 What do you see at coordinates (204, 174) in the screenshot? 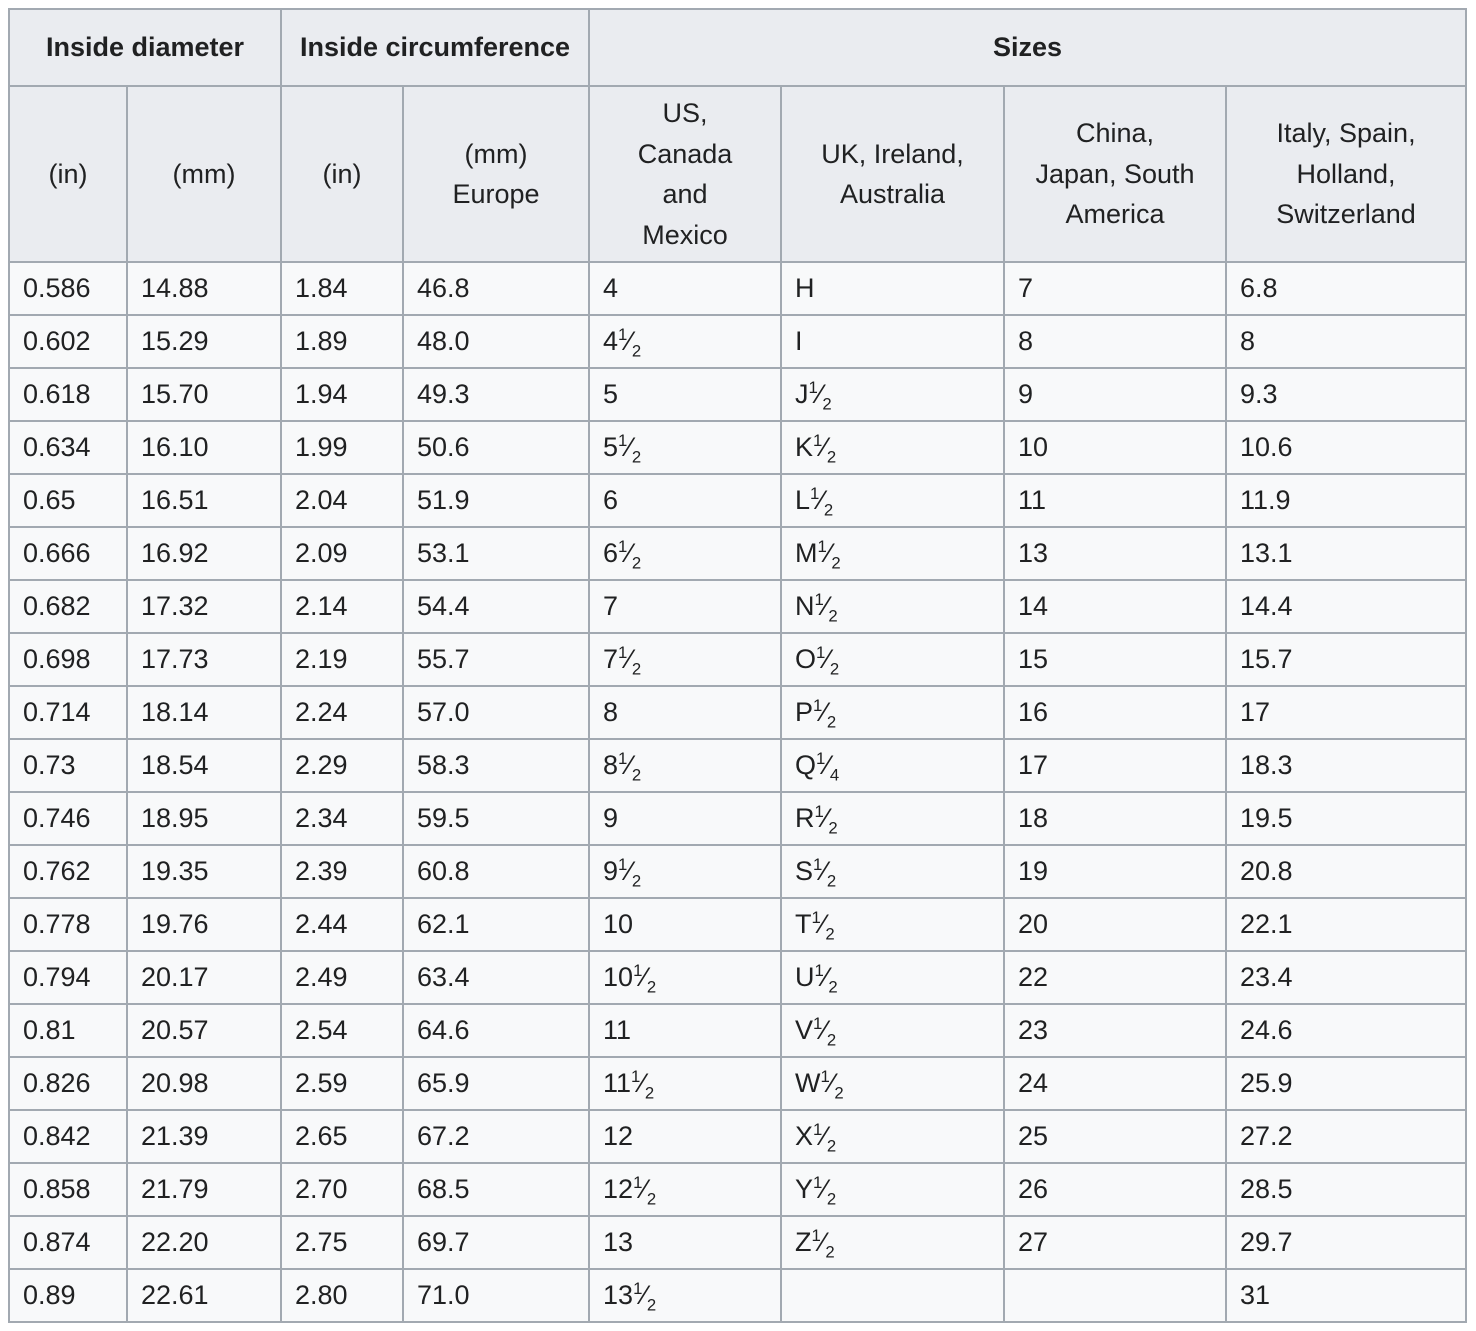
I see `column-header-diameter-mm: (mm)` at bounding box center [204, 174].